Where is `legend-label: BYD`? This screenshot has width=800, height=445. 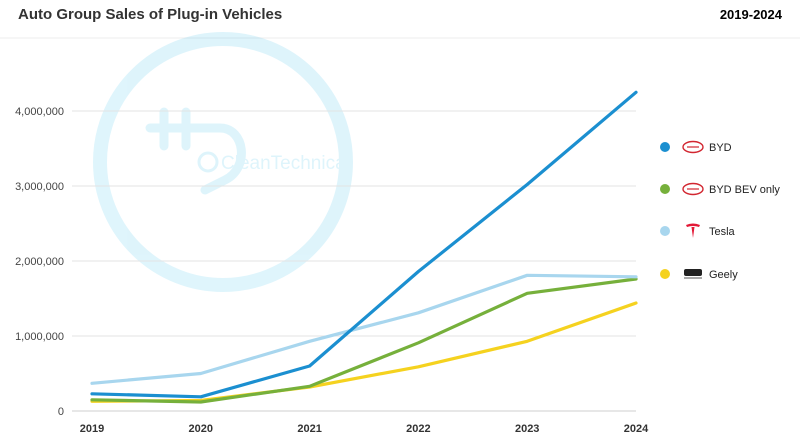
legend-label: BYD is located at coordinates (720, 148).